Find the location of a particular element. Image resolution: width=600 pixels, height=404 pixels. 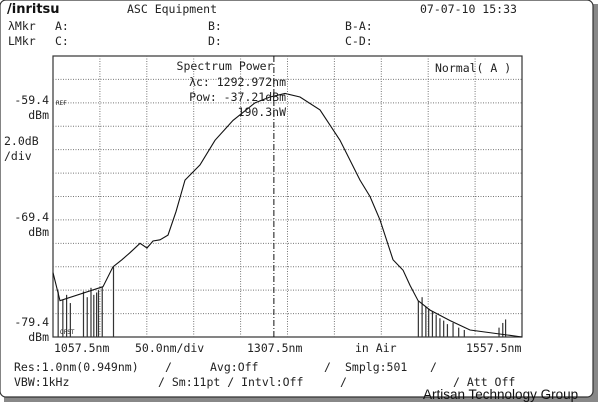

mid-level: -69.4 is located at coordinates (31, 217).